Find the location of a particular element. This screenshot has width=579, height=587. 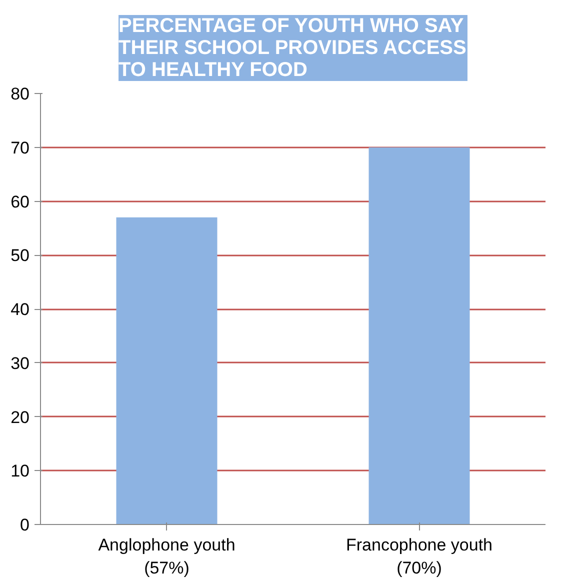

y-tick-label: 30 is located at coordinates (20, 363).